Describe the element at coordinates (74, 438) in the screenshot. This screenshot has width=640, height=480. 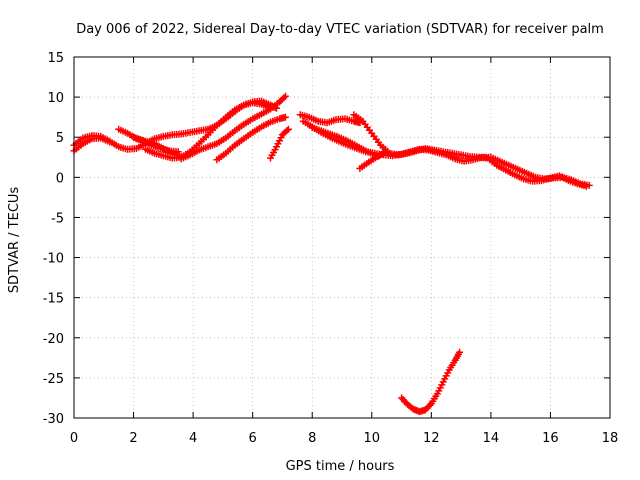
I see `x-tick-label: 0` at that location.